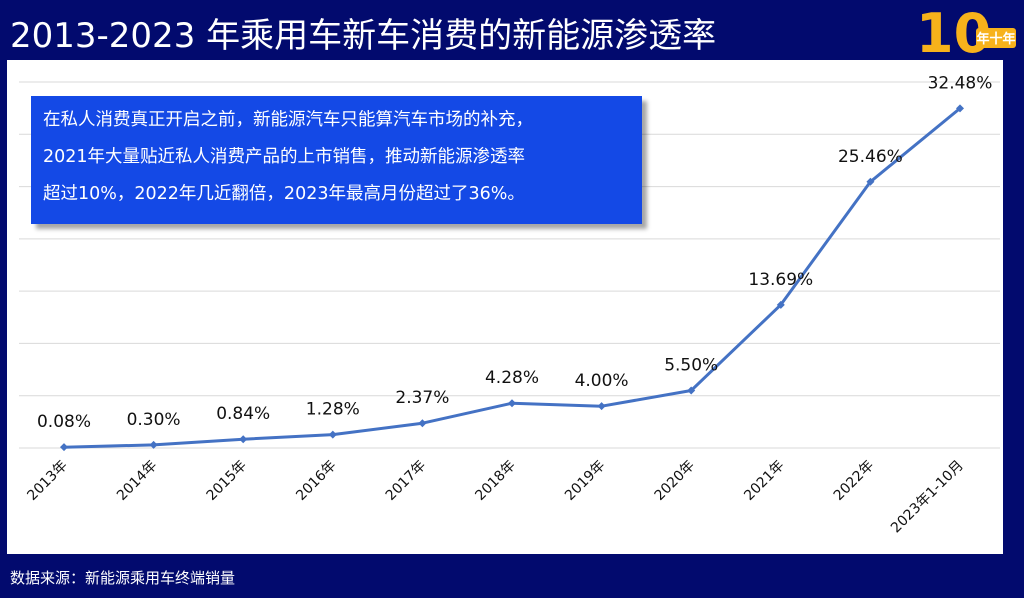  What do you see at coordinates (602, 381) in the screenshot?
I see `data-label: 4.00%` at bounding box center [602, 381].